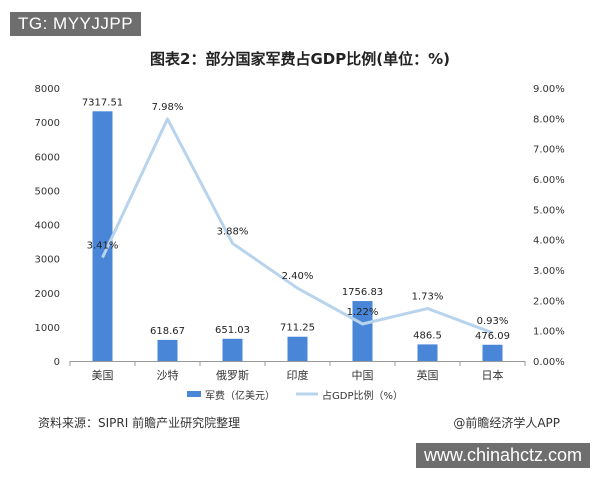 Image resolution: width=600 pixels, height=480 pixels. I want to click on x-tick-label: 日本, so click(493, 375).